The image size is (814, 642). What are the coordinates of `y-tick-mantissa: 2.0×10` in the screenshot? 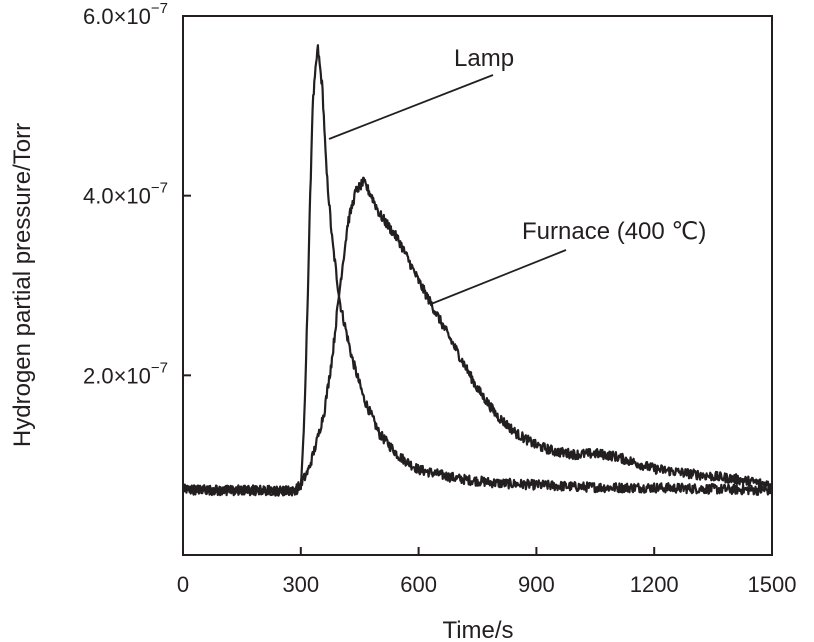 It's located at (117, 375).